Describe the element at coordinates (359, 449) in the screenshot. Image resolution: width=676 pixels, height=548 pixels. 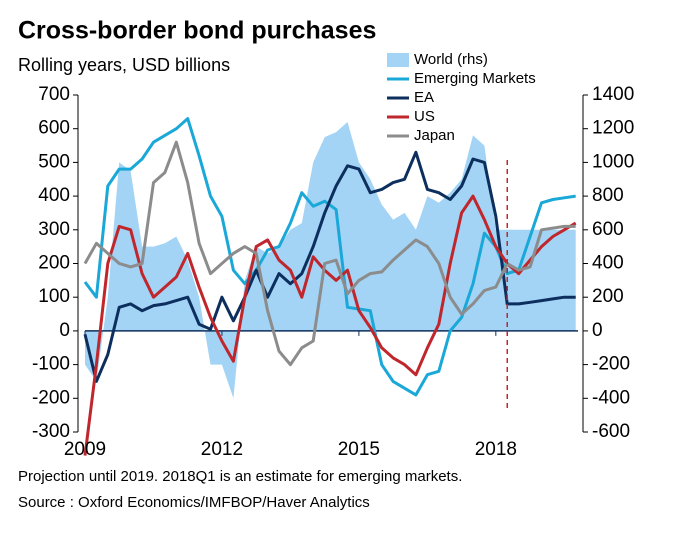
I see `x-tick-label: 2015` at that location.